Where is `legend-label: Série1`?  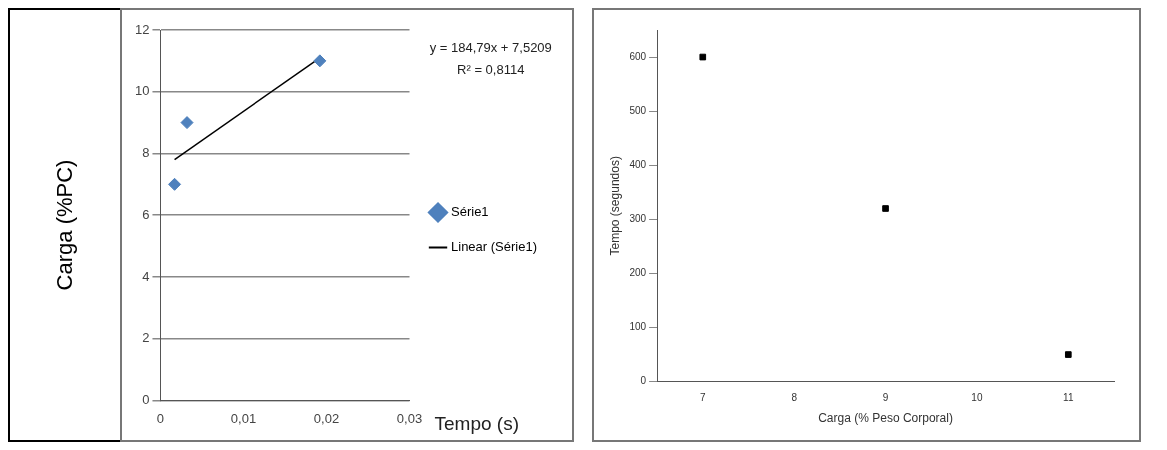
legend-label: Série1 is located at coordinates (470, 212).